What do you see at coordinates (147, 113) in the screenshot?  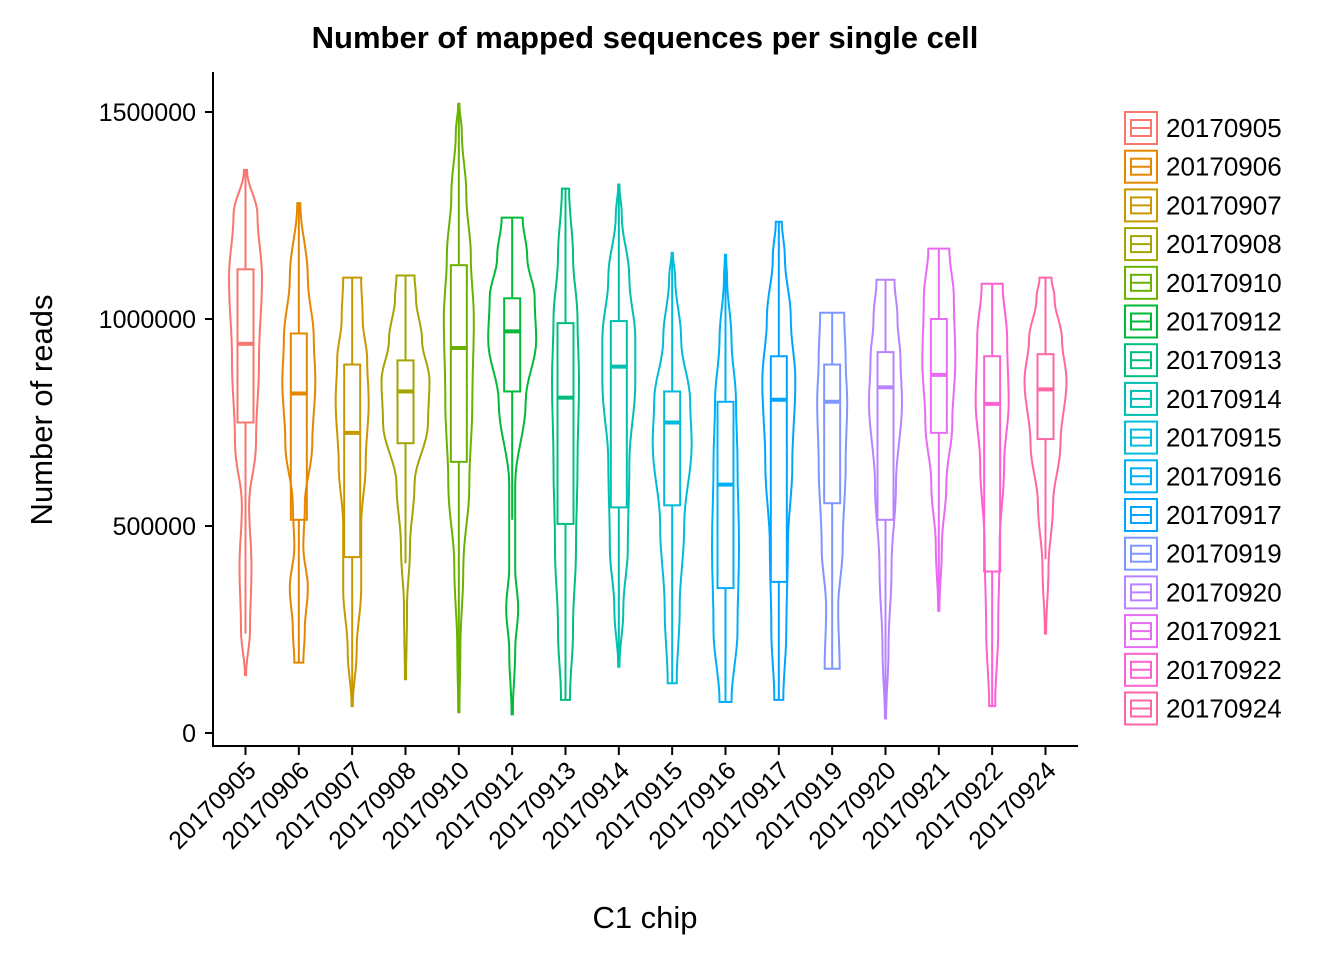 I see `y-tick-label: 1500000` at bounding box center [147, 113].